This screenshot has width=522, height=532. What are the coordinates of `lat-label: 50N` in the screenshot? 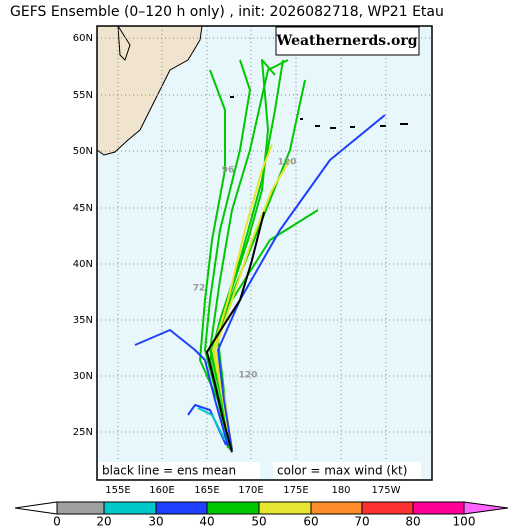 It's located at (83, 151).